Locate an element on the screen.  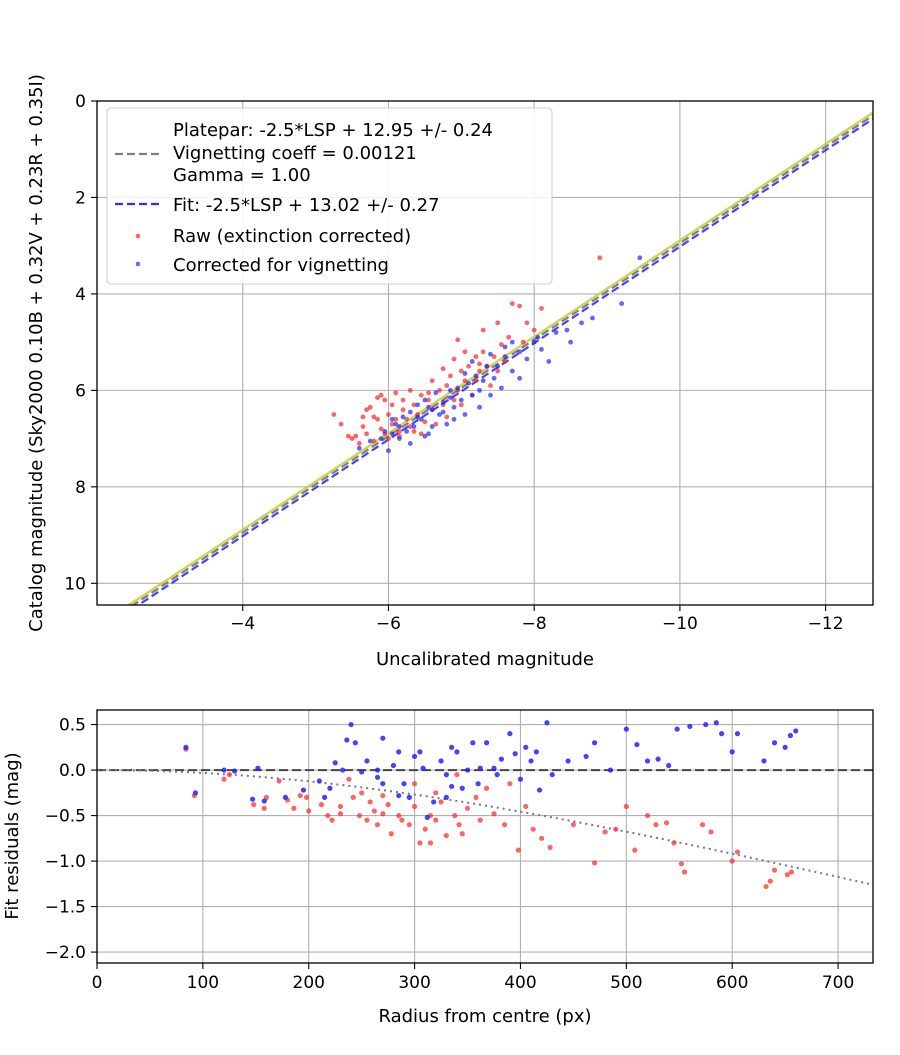
bottom-y-tick-label: 0.0 is located at coordinates (72, 771).